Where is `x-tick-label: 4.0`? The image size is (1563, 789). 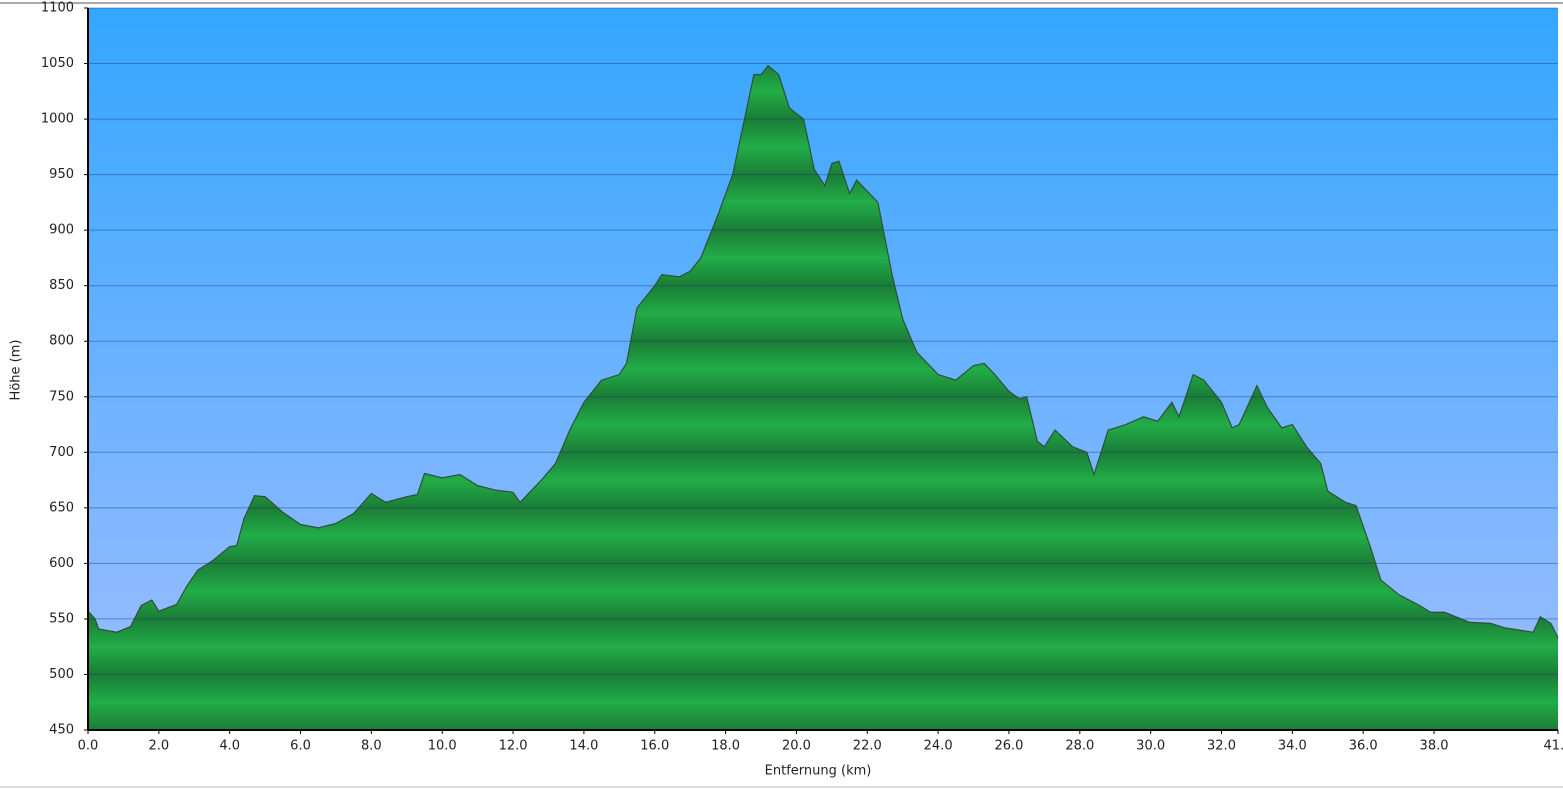 x-tick-label: 4.0 is located at coordinates (229, 746).